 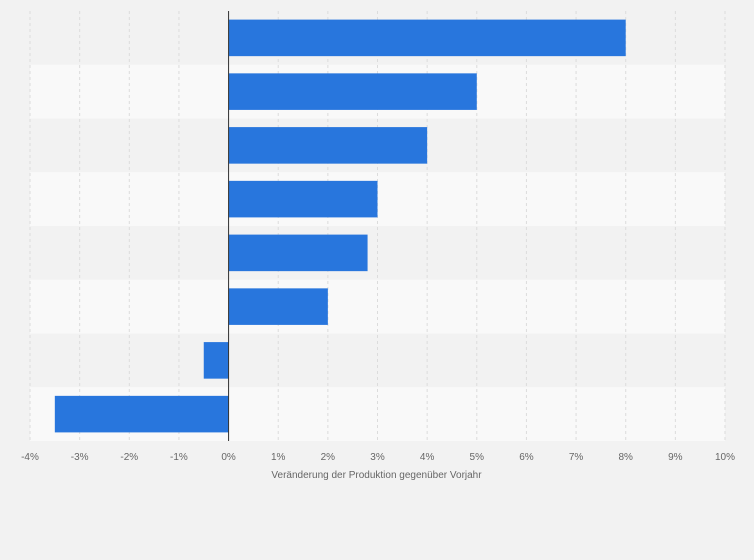 What do you see at coordinates (725, 457) in the screenshot?
I see `x-tick-label: 10%` at bounding box center [725, 457].